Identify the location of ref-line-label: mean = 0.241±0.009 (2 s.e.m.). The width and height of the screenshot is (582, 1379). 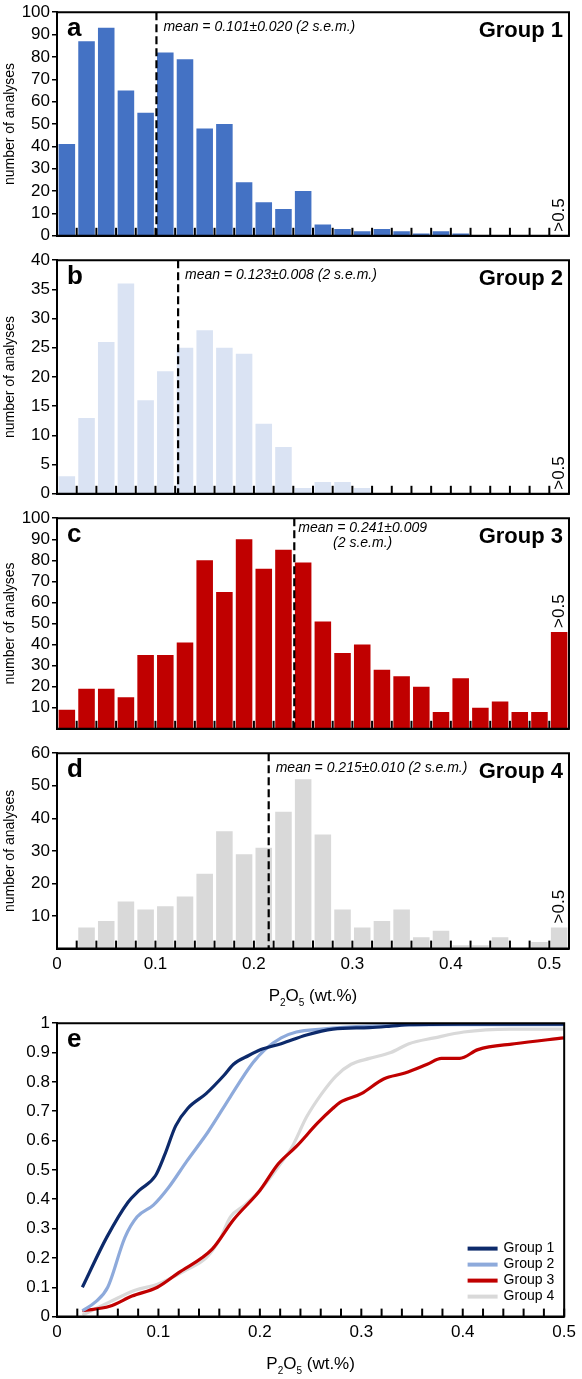
(363, 535).